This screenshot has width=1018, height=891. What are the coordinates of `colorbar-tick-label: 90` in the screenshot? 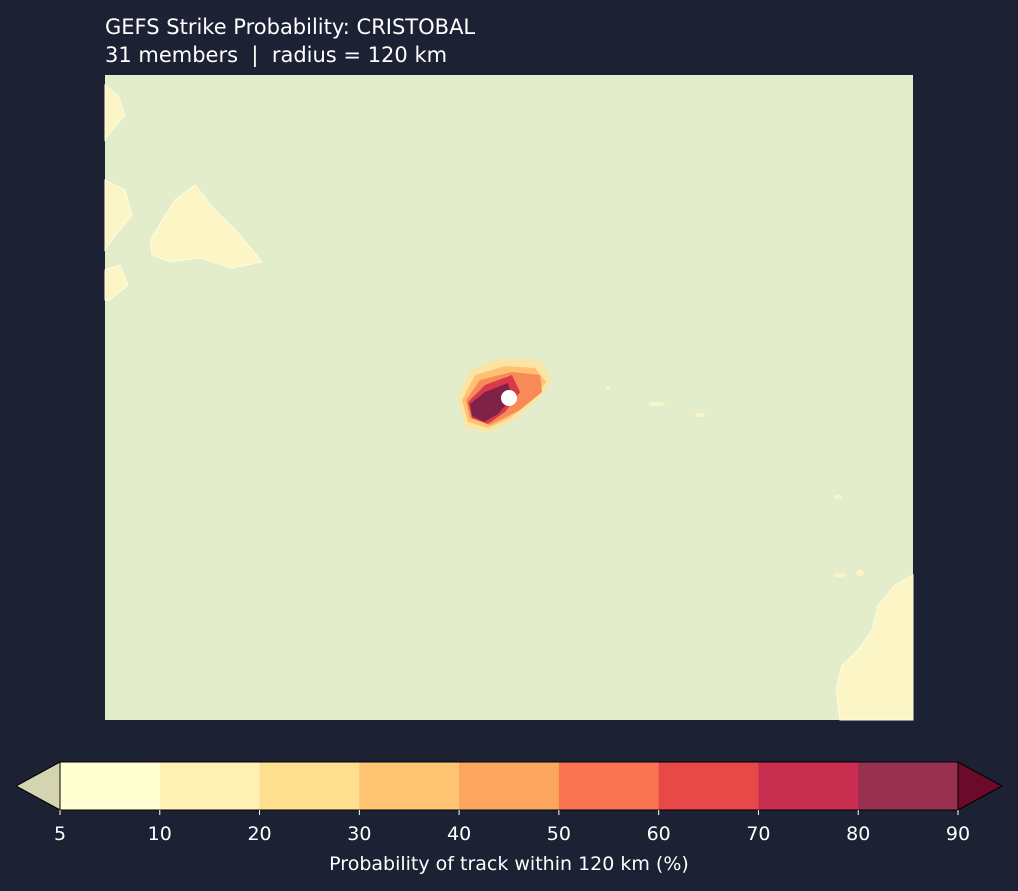 It's located at (958, 834).